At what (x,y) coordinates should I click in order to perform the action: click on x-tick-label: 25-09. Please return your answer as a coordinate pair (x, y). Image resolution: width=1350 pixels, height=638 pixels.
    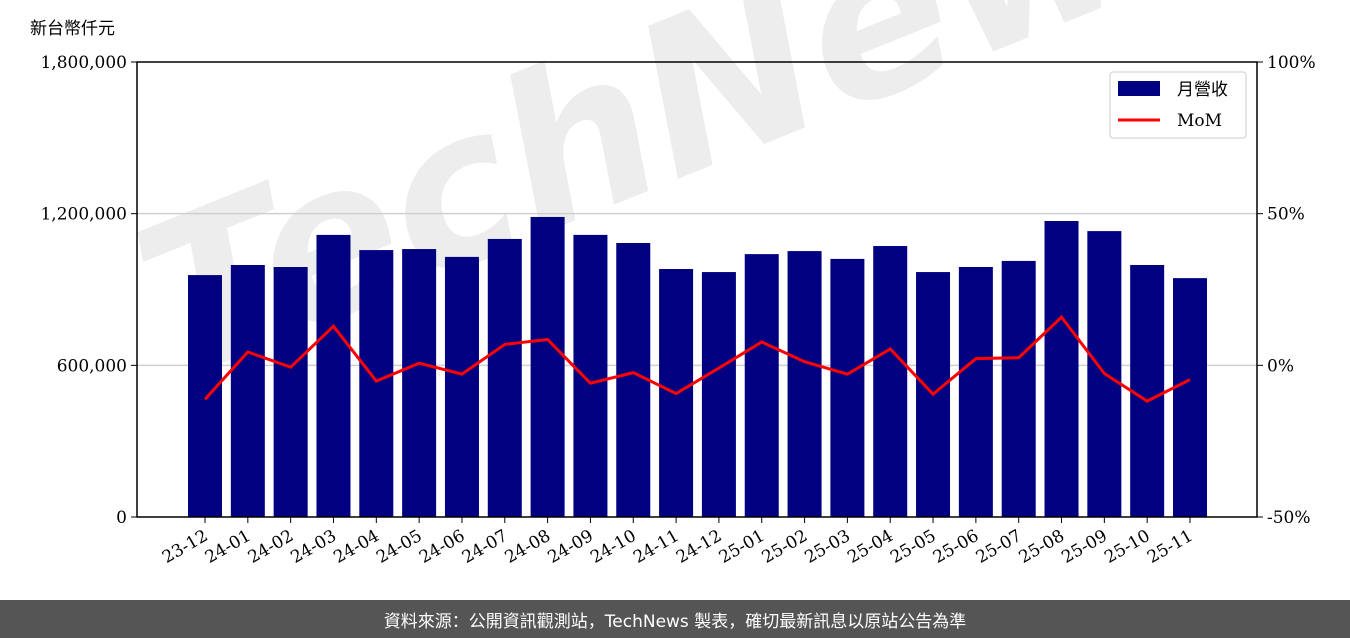
    Looking at the image, I should click on (1084, 547).